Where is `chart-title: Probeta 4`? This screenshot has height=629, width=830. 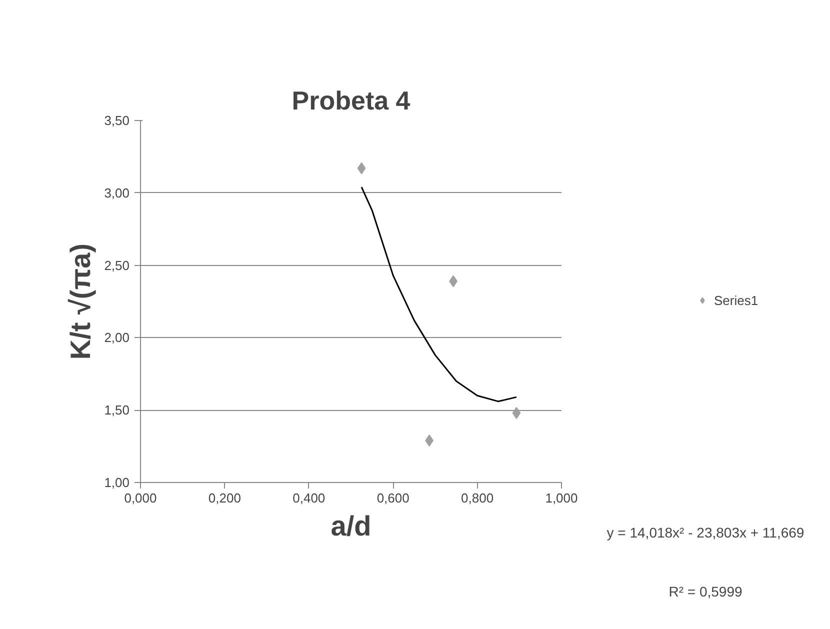
chart-title: Probeta 4 is located at coordinates (351, 101).